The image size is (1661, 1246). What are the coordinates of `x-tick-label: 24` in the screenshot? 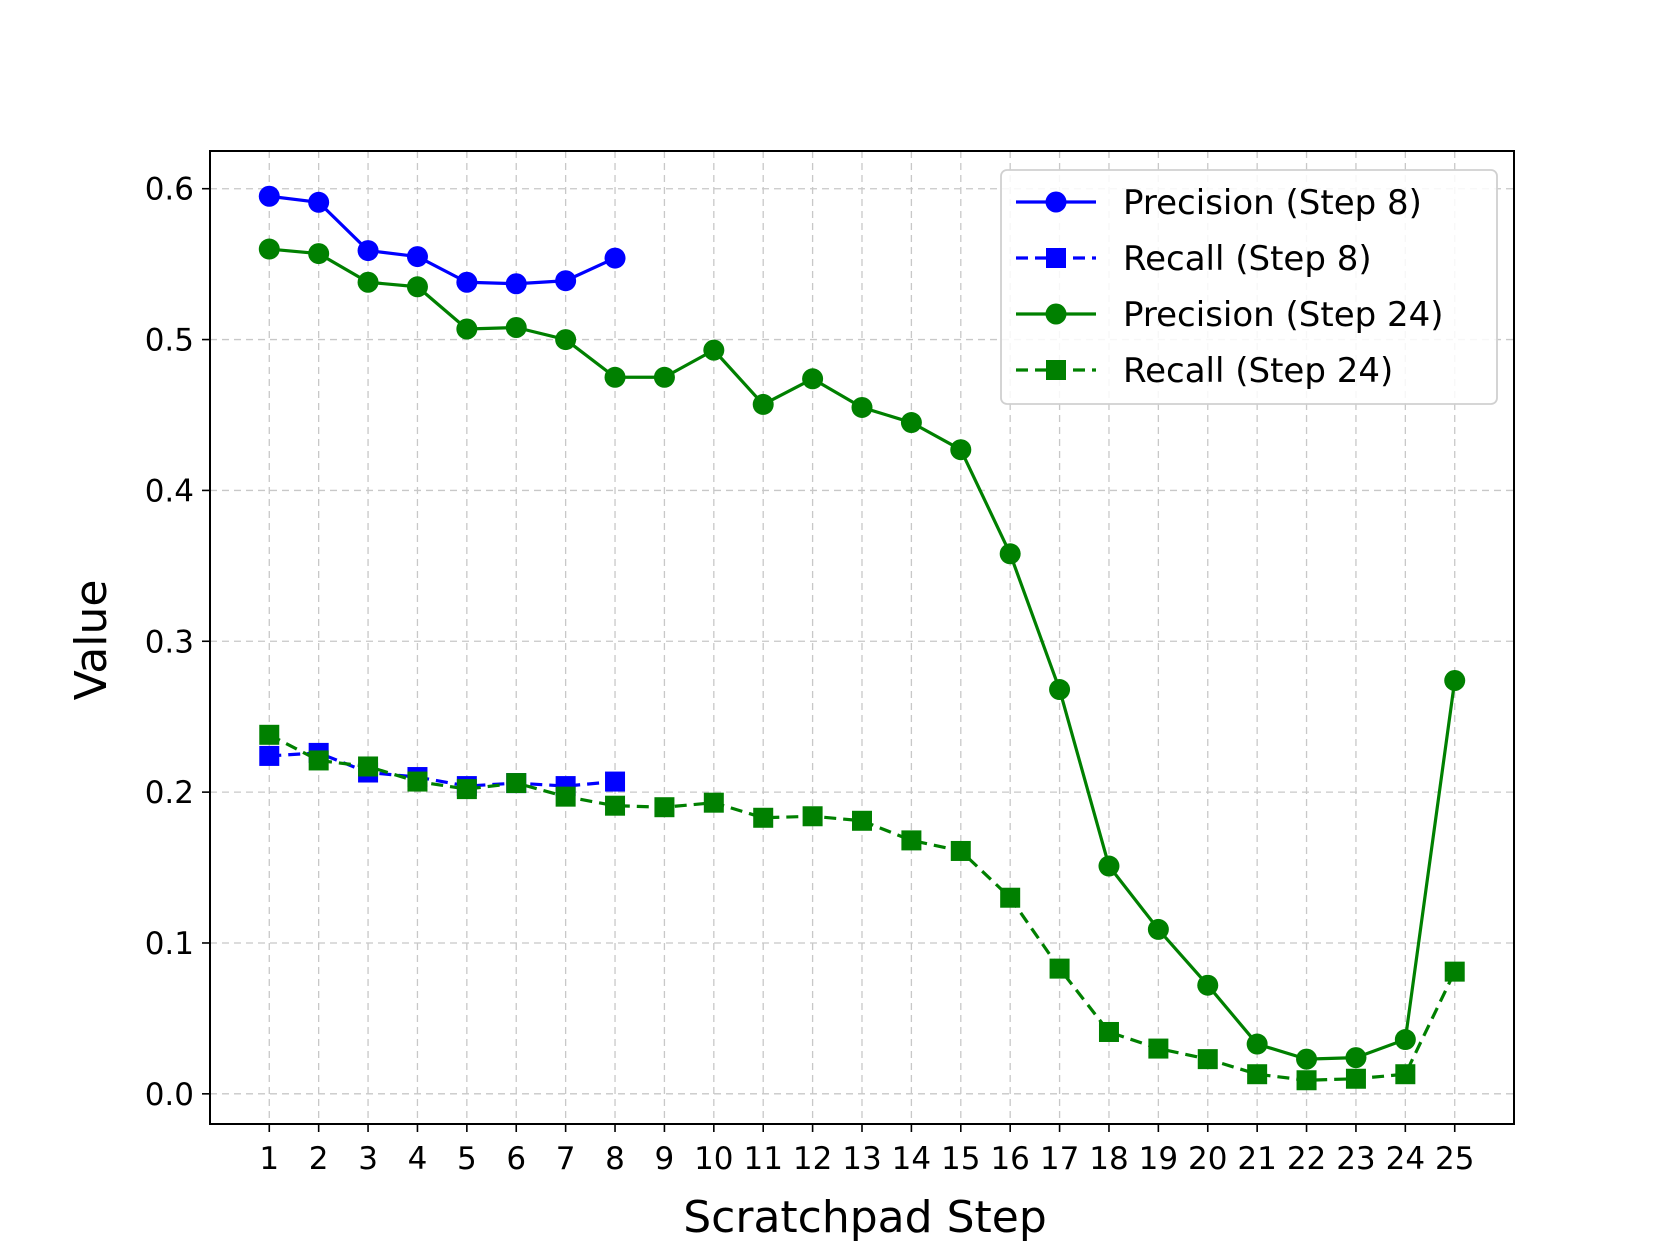 It's located at (1405, 1159).